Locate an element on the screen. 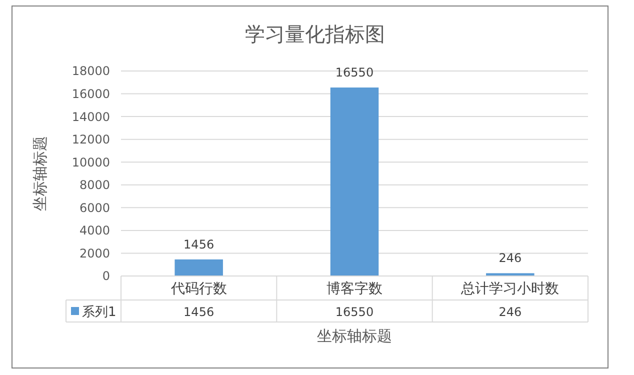 The image size is (634, 375). y-tick-label: 12000 is located at coordinates (91, 139).